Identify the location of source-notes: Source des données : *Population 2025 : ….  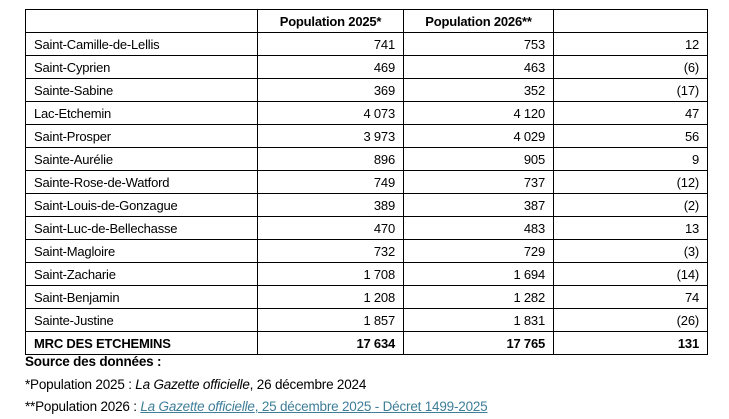
(256, 385).